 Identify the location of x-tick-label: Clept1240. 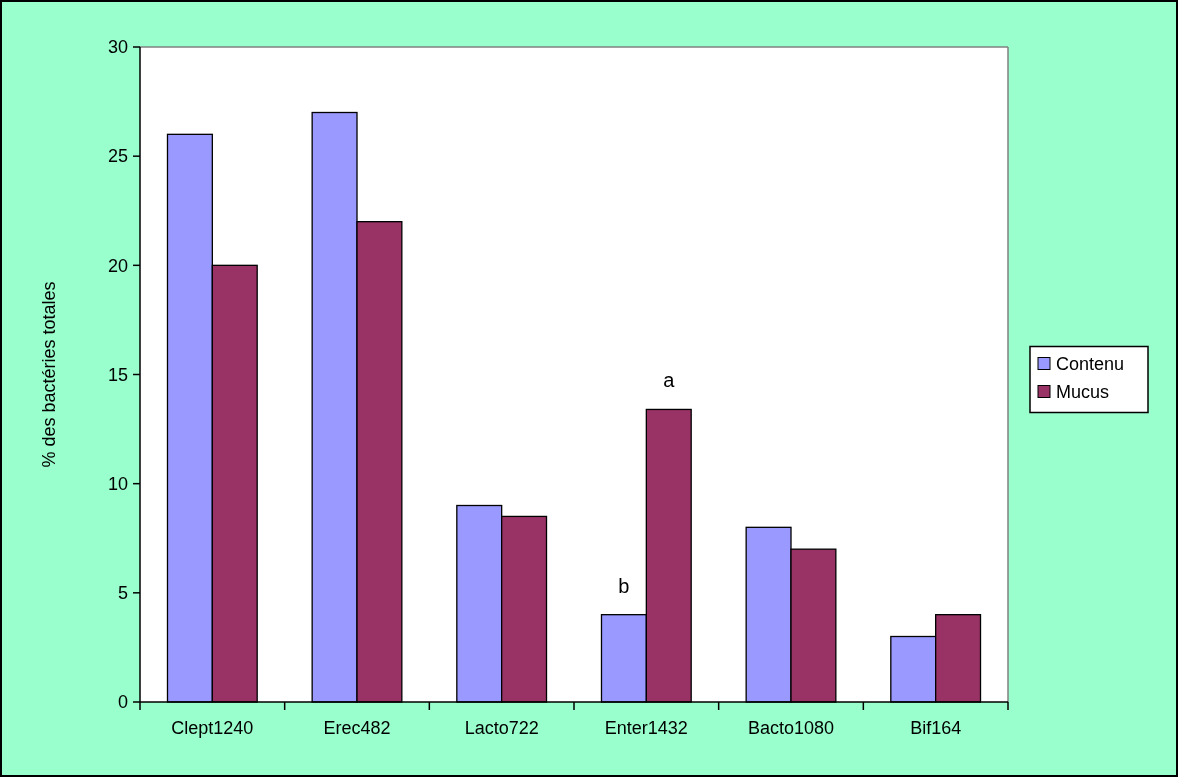
(212, 728).